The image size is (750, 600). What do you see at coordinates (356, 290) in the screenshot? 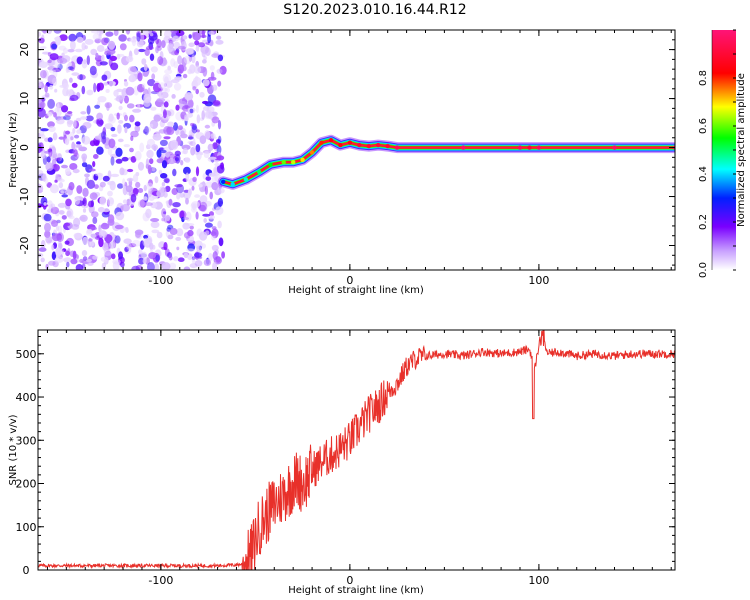
I see `spectrogram-x-axis-label: Height of straight line (km)` at bounding box center [356, 290].